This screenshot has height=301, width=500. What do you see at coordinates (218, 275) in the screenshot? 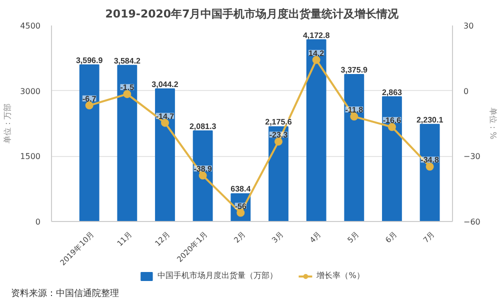
I see `legend-label: 中国手机市场月度出货量（万部）` at bounding box center [218, 275].